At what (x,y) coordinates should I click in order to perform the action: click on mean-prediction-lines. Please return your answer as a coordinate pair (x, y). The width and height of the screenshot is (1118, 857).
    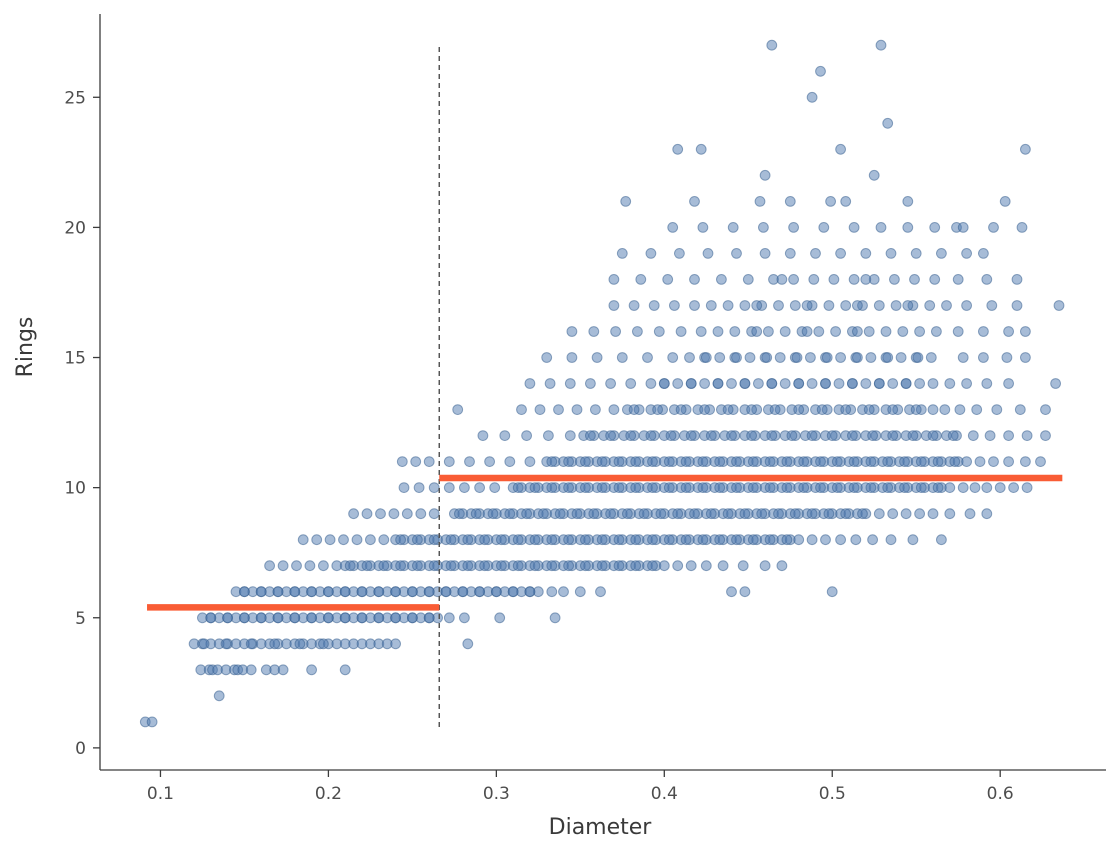
    Looking at the image, I should click on (605, 542).